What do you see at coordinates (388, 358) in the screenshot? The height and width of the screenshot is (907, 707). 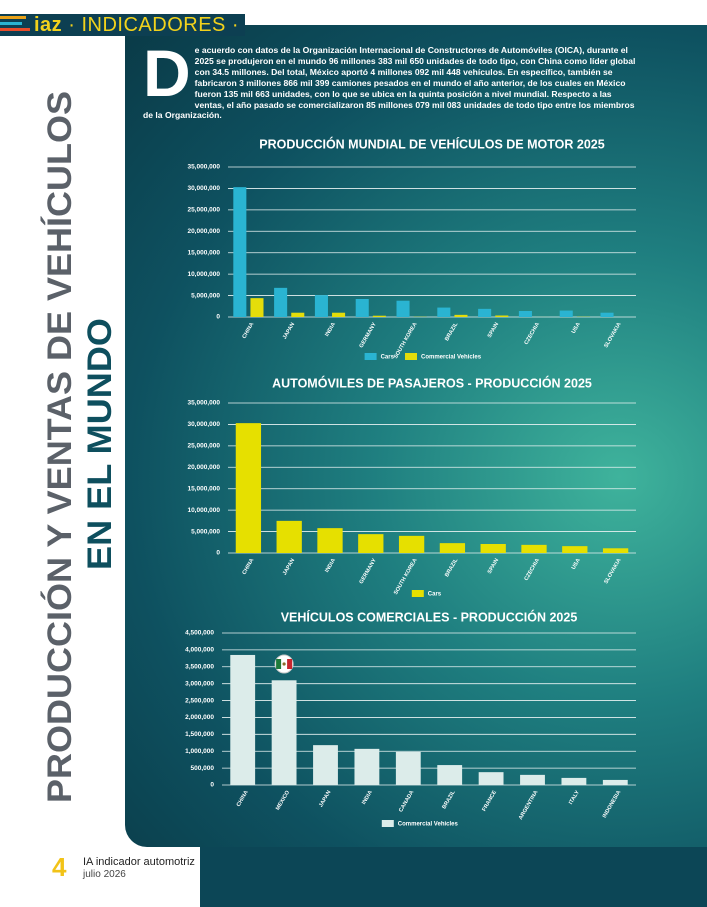 I see `legend-label: Cars` at bounding box center [388, 358].